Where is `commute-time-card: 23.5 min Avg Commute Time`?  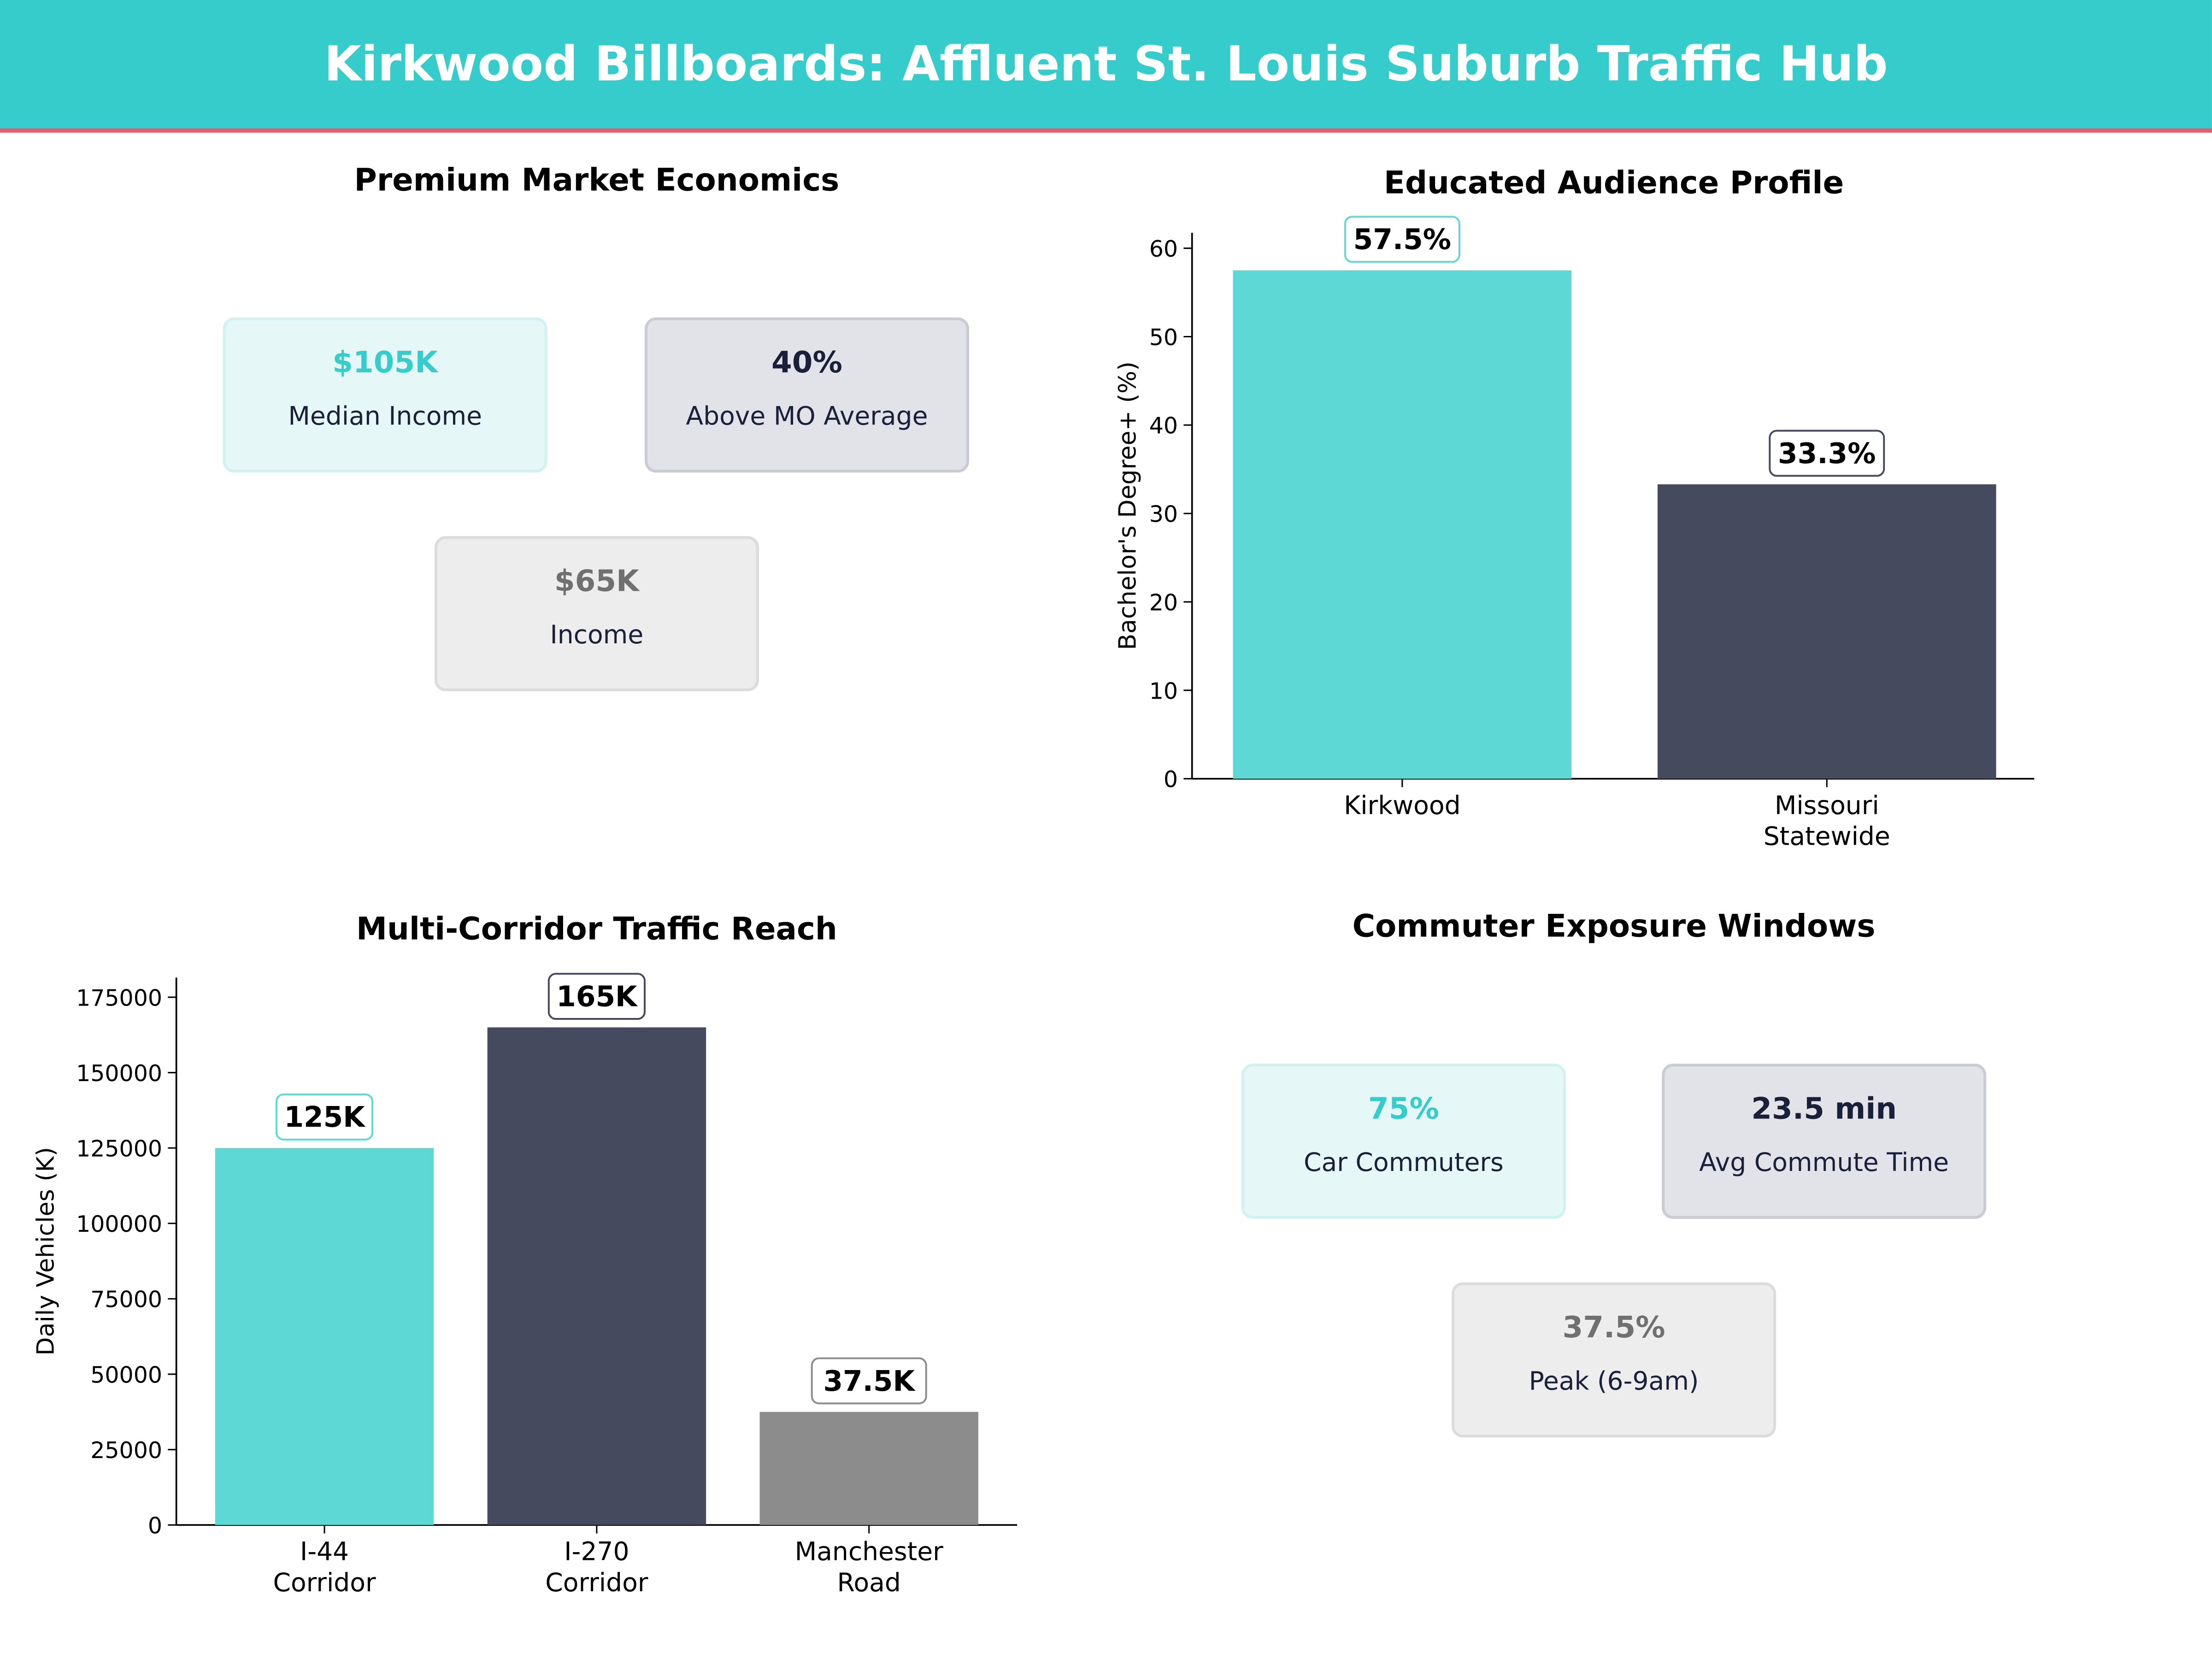
commute-time-card: 23.5 min Avg Commute Time is located at coordinates (1824, 1141).